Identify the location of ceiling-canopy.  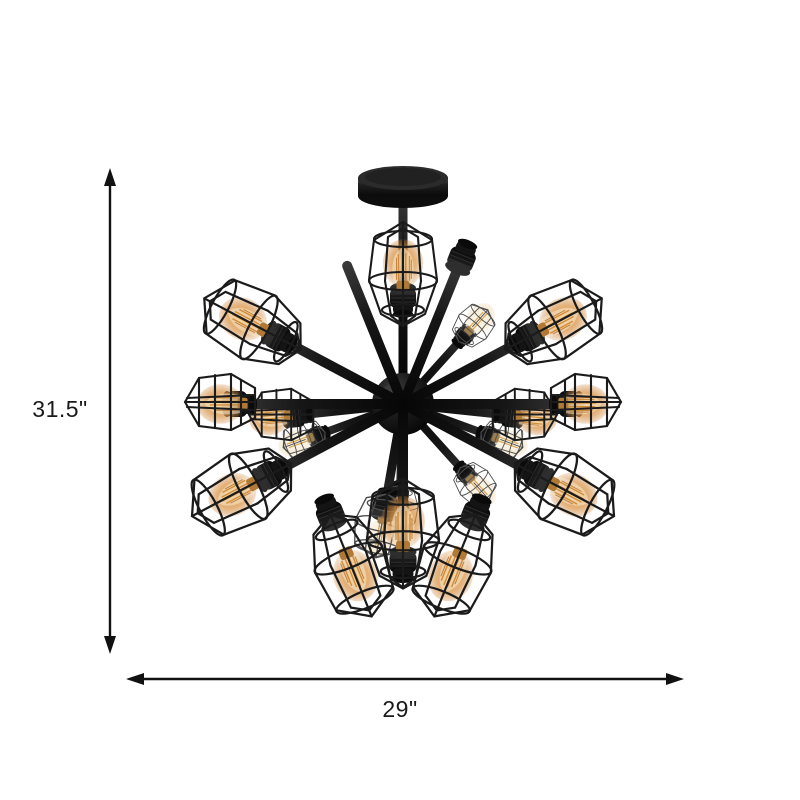
(403, 187).